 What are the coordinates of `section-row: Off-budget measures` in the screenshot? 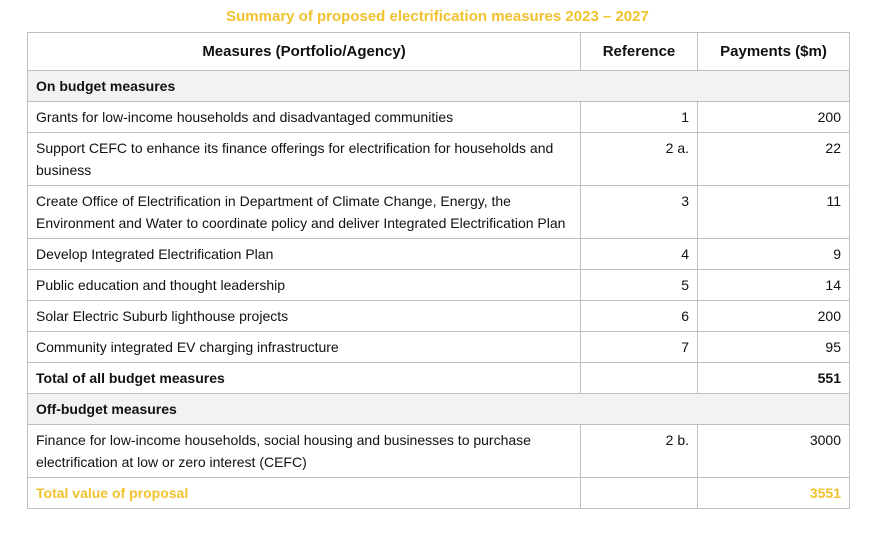 It's located at (438, 409).